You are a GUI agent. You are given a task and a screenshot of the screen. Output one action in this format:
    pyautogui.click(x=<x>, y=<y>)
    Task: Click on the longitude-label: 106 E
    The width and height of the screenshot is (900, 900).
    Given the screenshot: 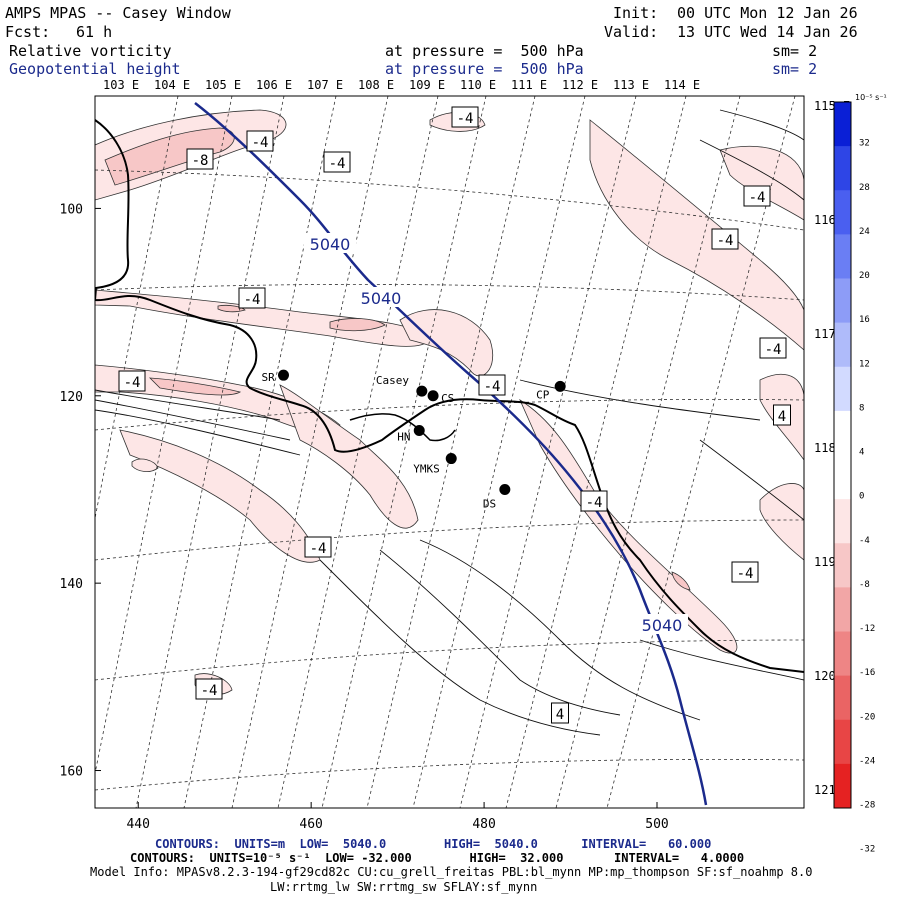 What is the action you would take?
    pyautogui.click(x=274, y=85)
    